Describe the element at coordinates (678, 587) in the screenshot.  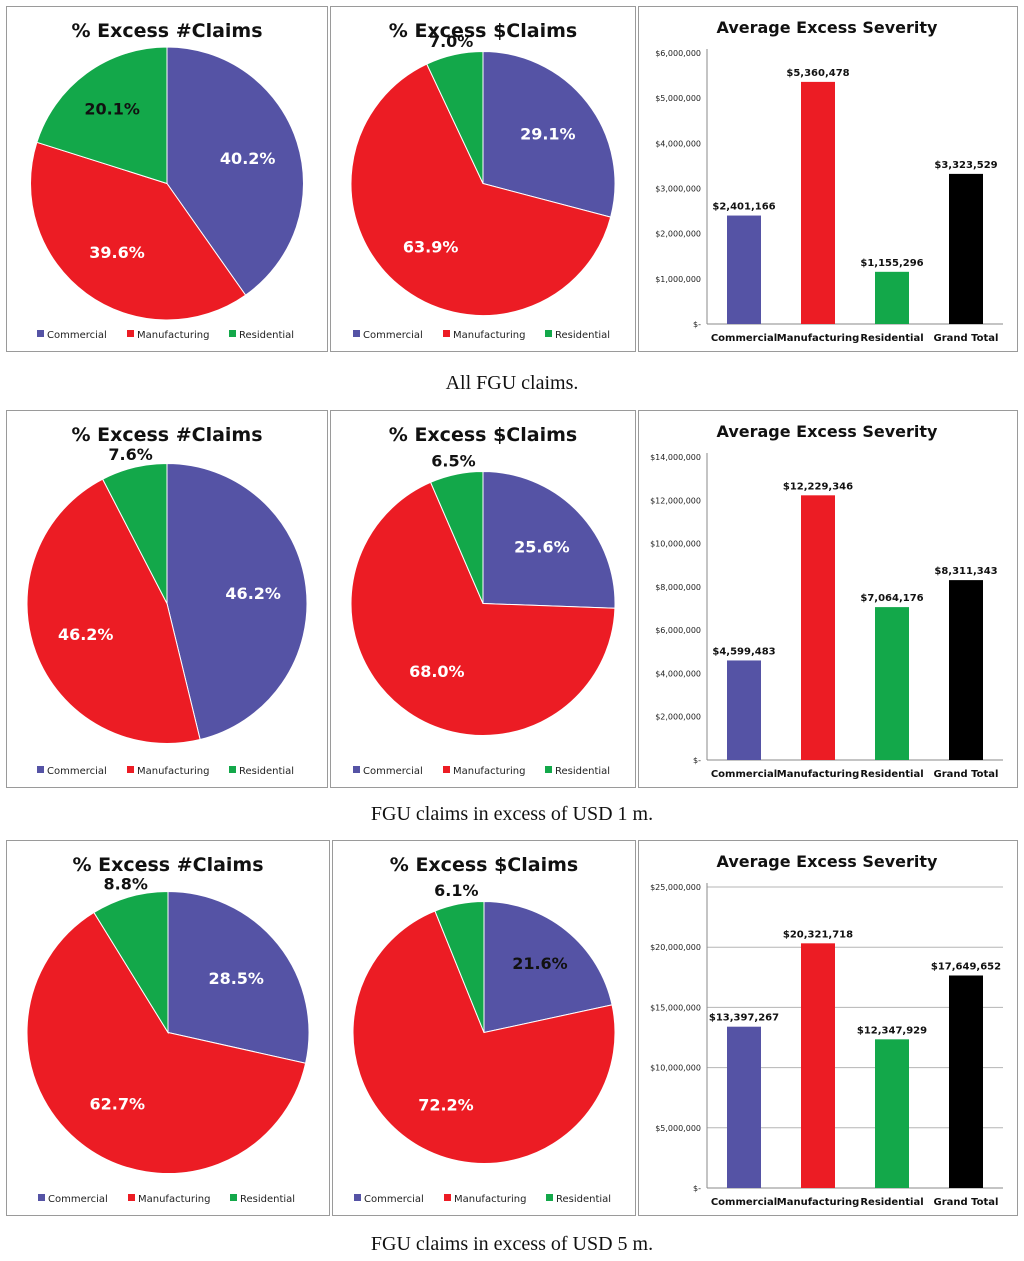
I see `y-tick-label: $8,000,000` at that location.